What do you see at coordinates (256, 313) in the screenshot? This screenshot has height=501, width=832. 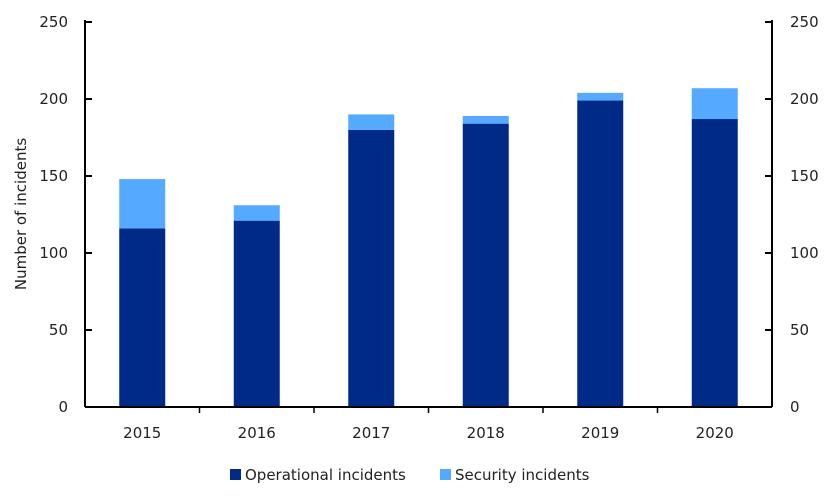 I see `bar-operational-2016` at bounding box center [256, 313].